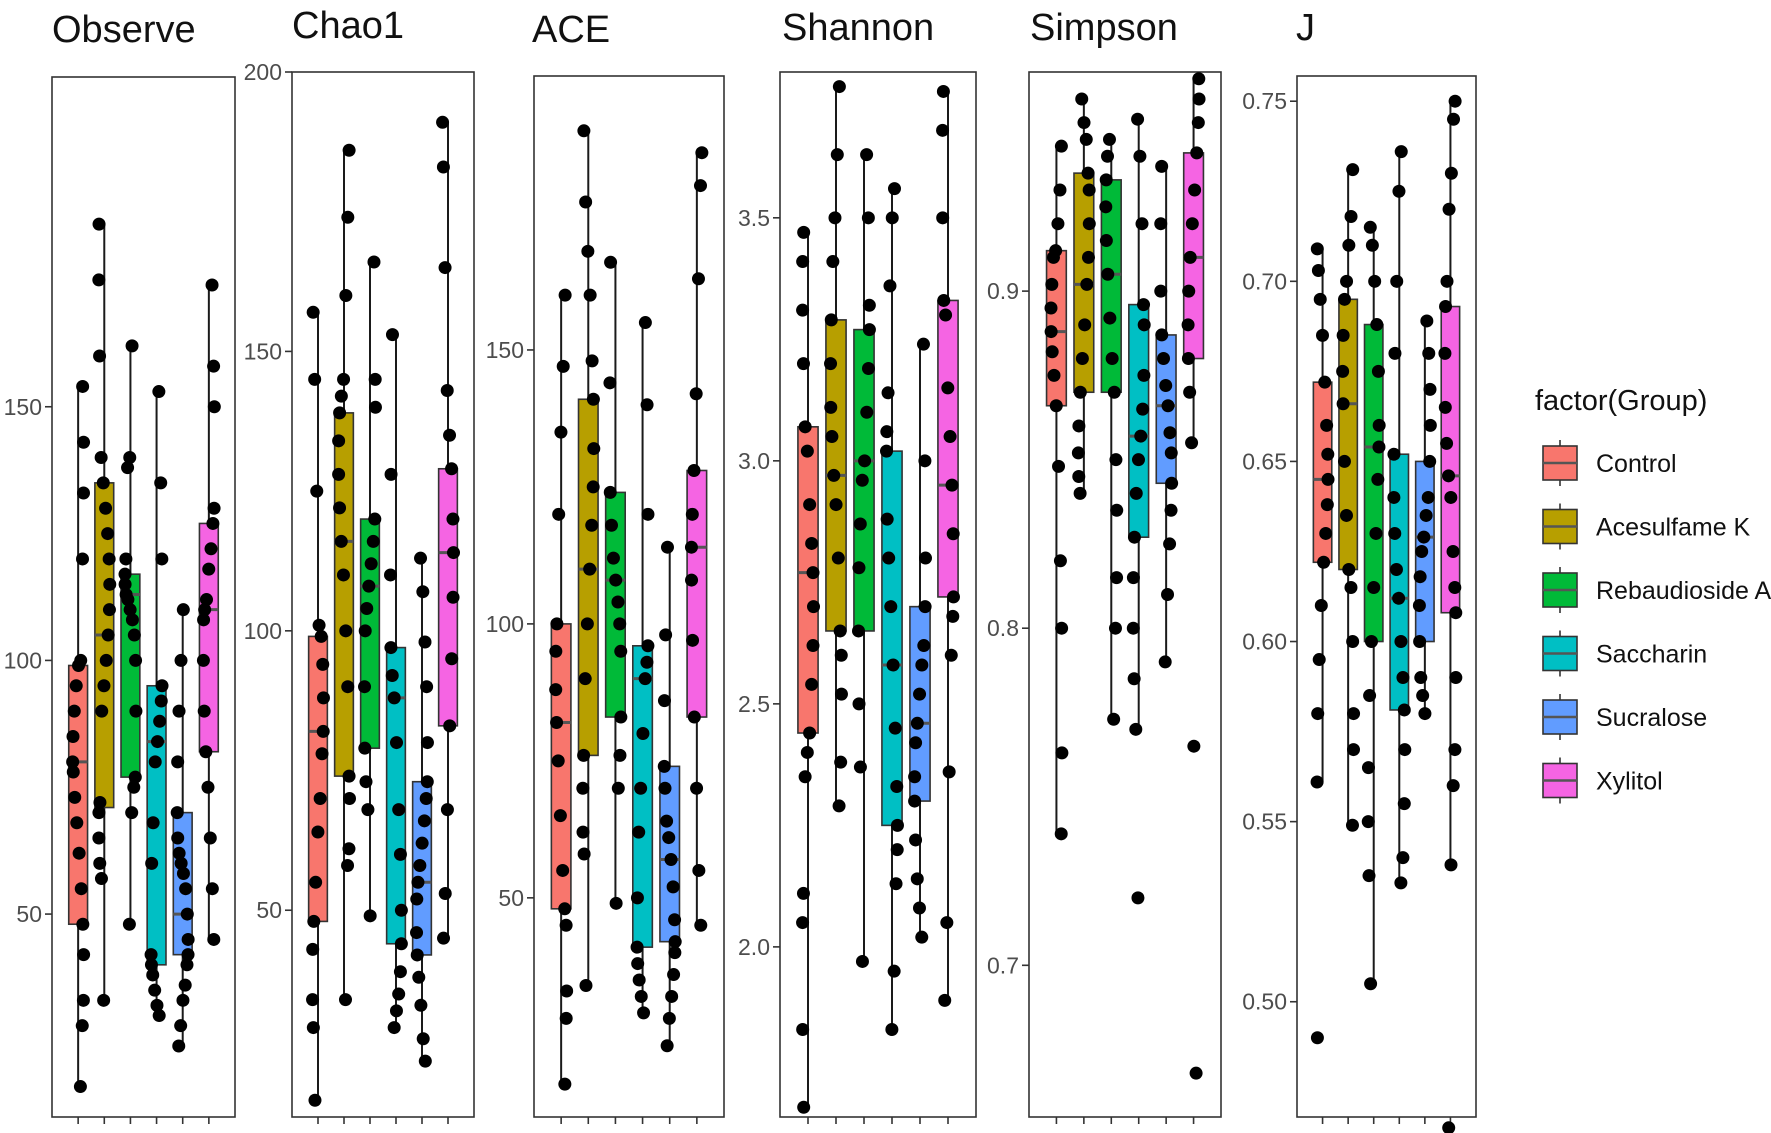  Describe the element at coordinates (1193, 598) in the screenshot. I see `group-xylitol` at that location.